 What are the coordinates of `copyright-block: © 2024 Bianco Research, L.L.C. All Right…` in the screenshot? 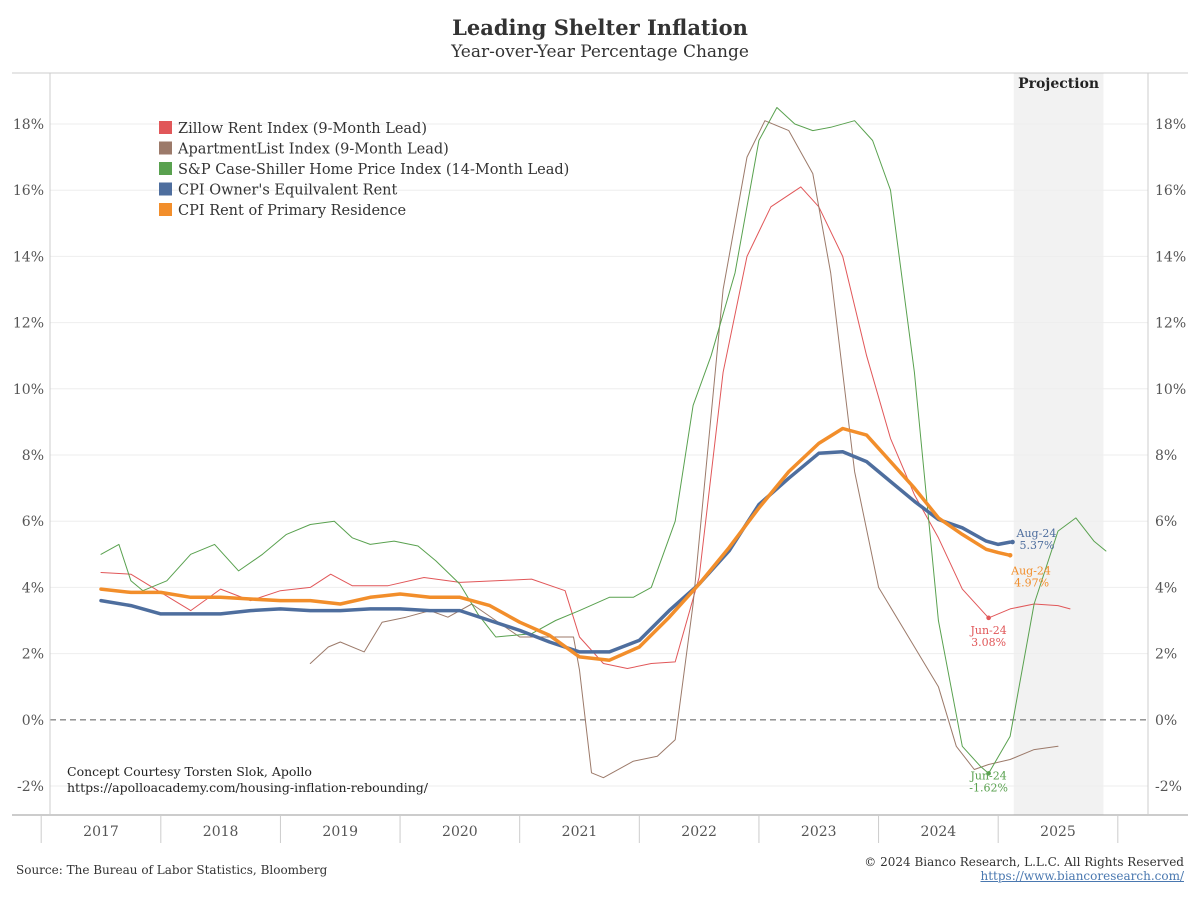 It's located at (1024, 869).